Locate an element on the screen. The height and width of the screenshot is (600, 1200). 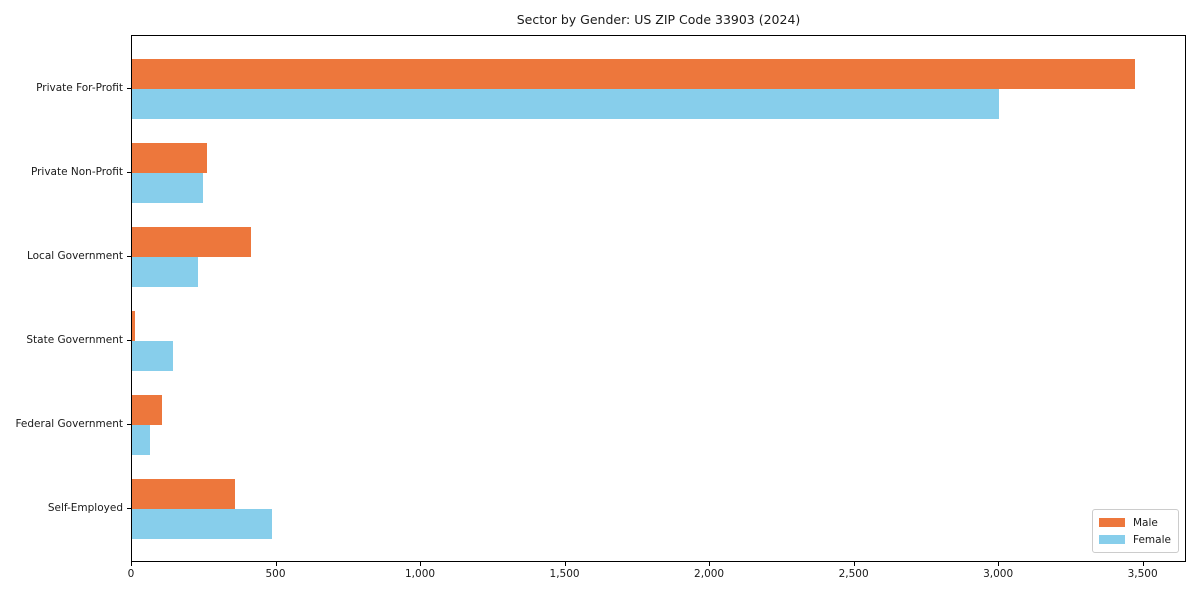
bar-female-self-employed is located at coordinates (202, 524).